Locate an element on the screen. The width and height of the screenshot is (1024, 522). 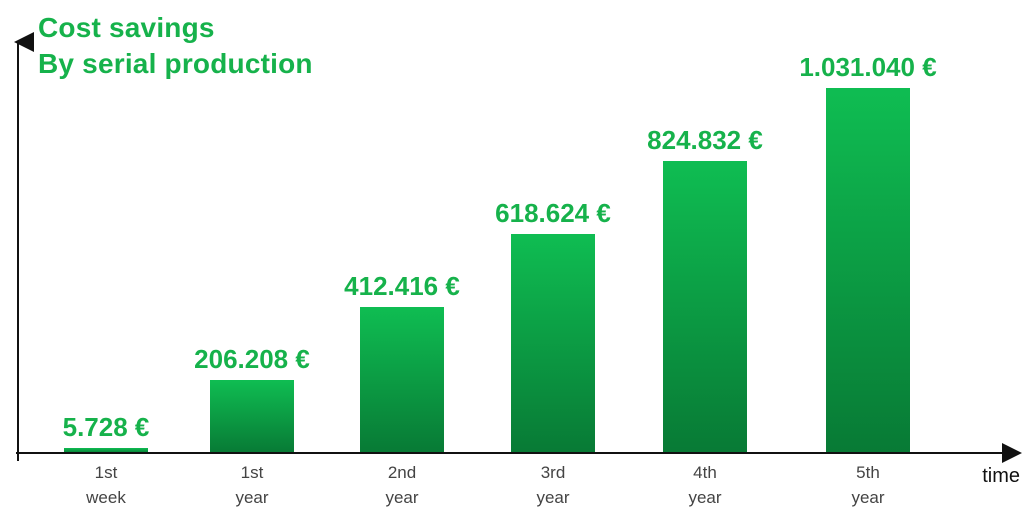
tick-label-2: 1st year is located at coordinates (251, 485).